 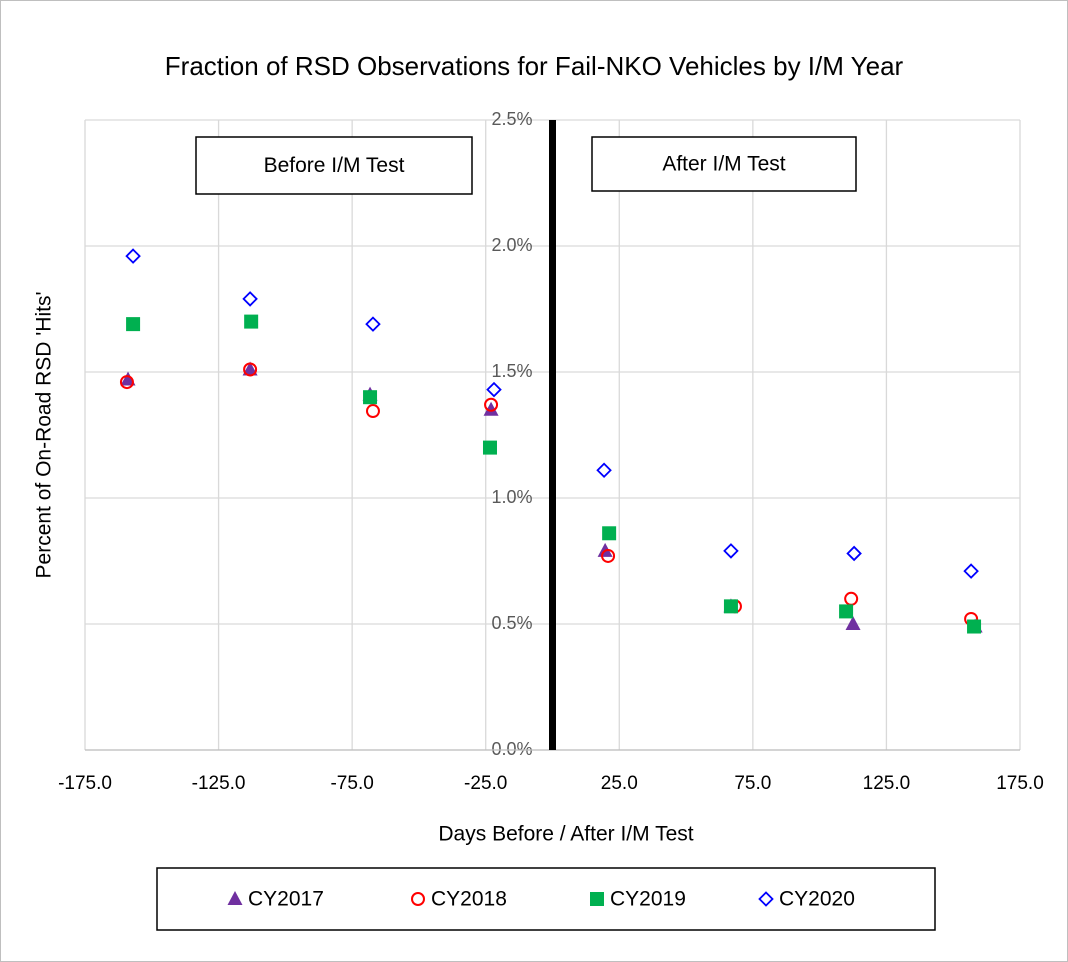 I want to click on y-tick-label: 0.0%, so click(x=511, y=749).